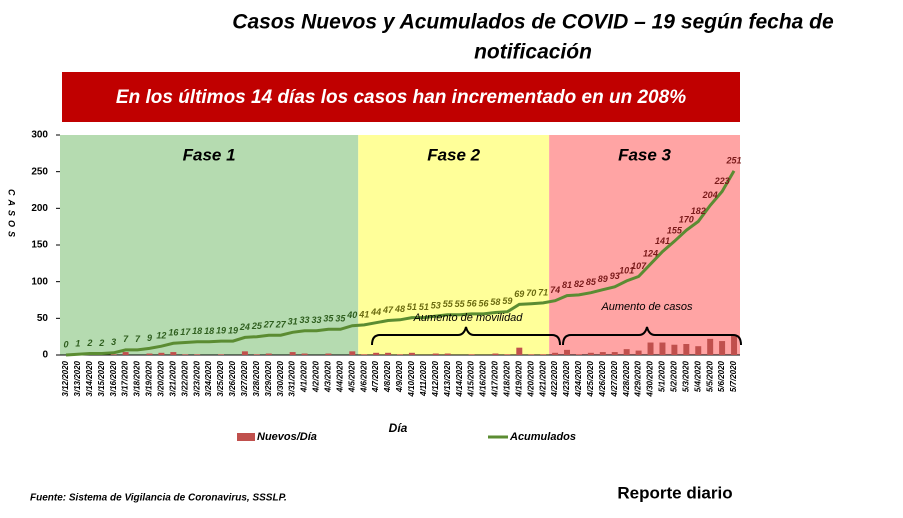 This screenshot has width=903, height=518. I want to click on data-label: 31, so click(293, 322).